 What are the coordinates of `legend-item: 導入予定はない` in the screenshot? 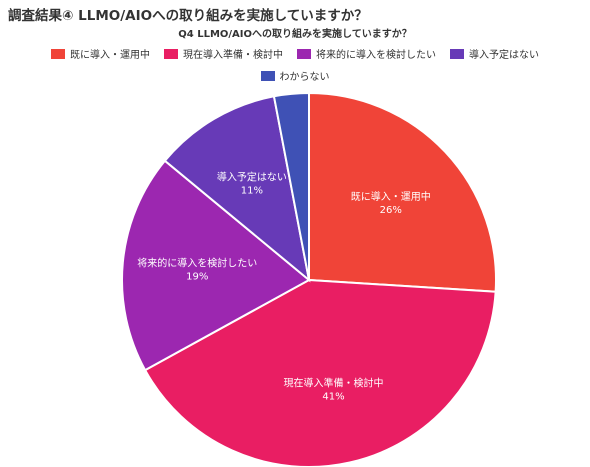 It's located at (494, 53).